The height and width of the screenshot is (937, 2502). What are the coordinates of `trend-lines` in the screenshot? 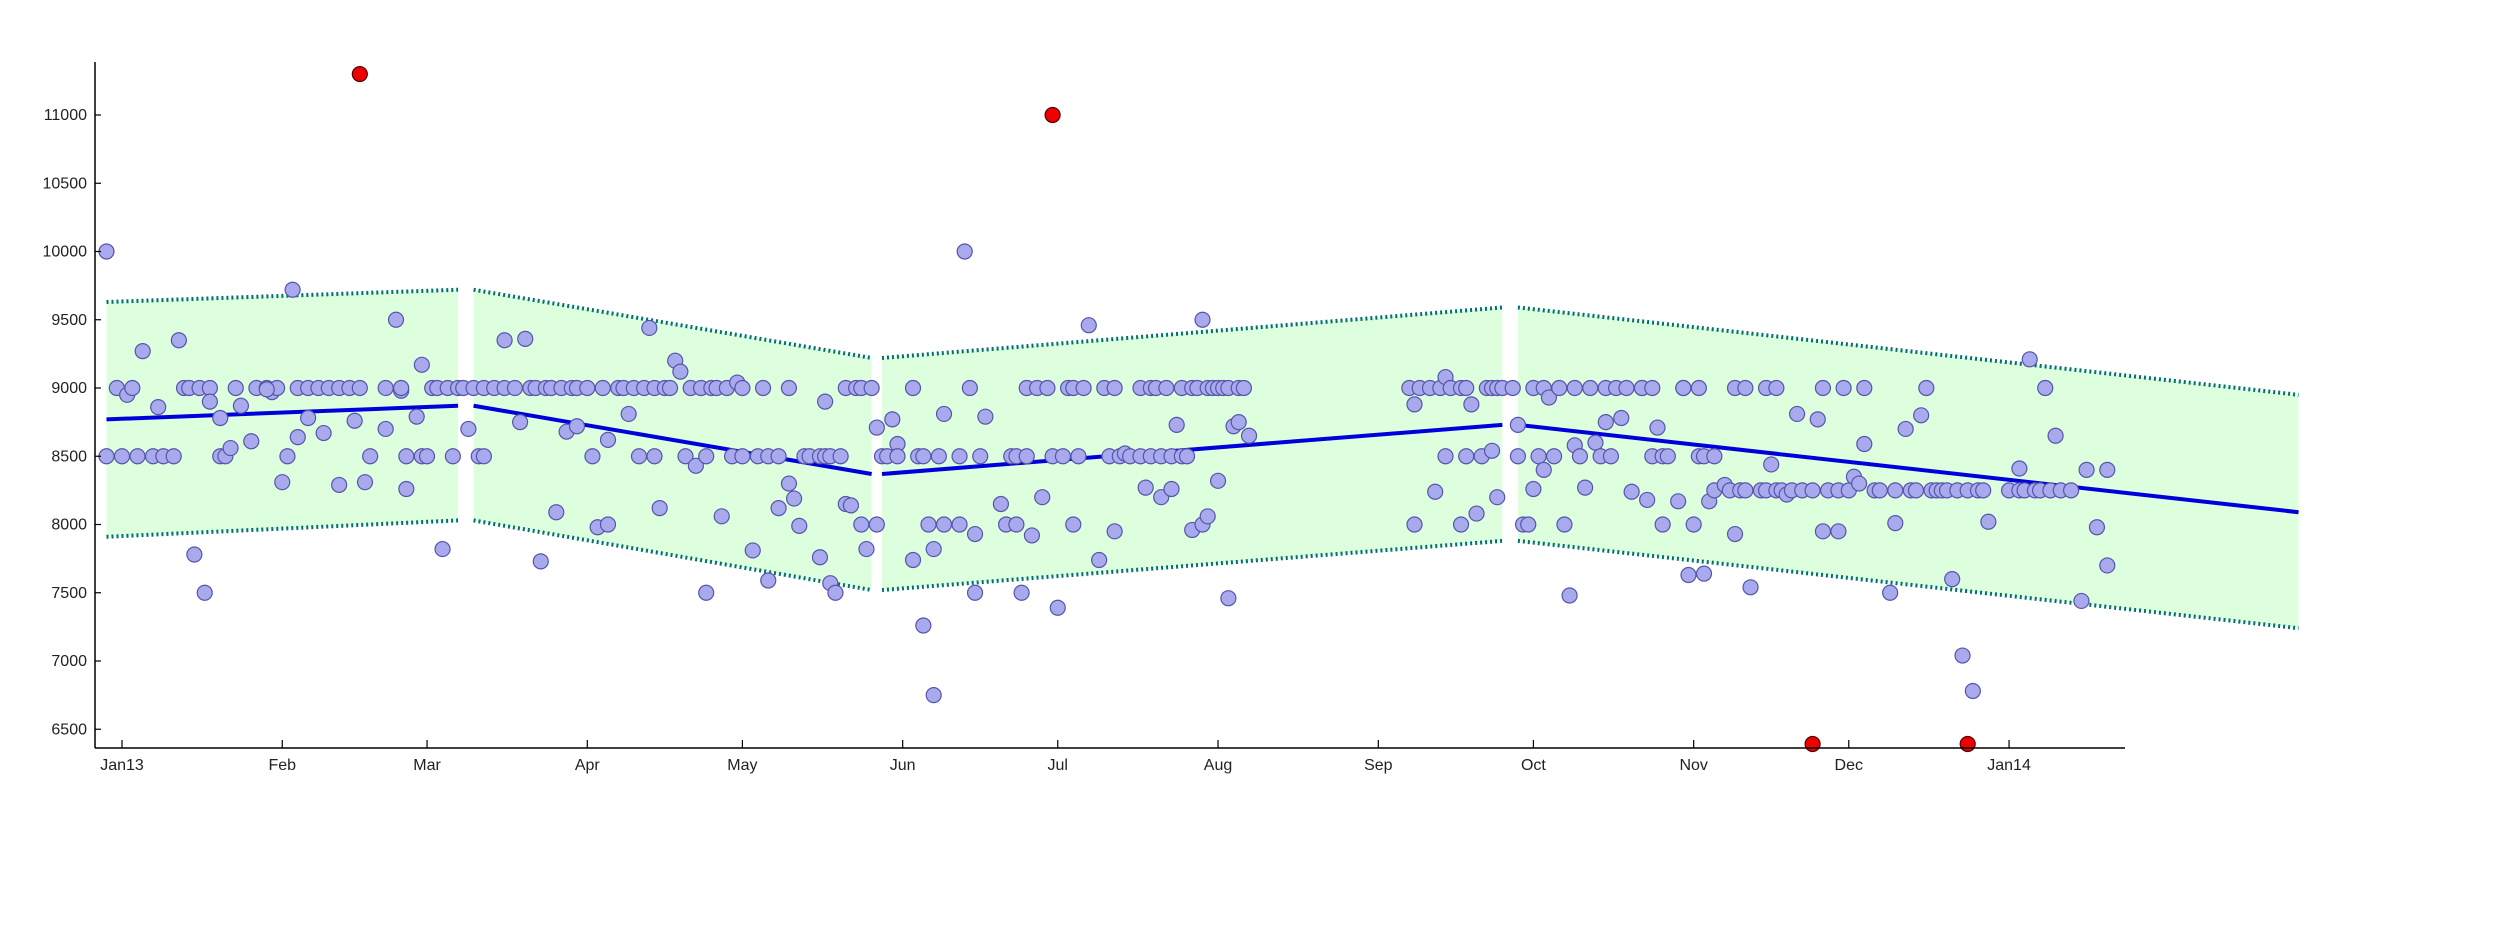 It's located at (1202, 459).